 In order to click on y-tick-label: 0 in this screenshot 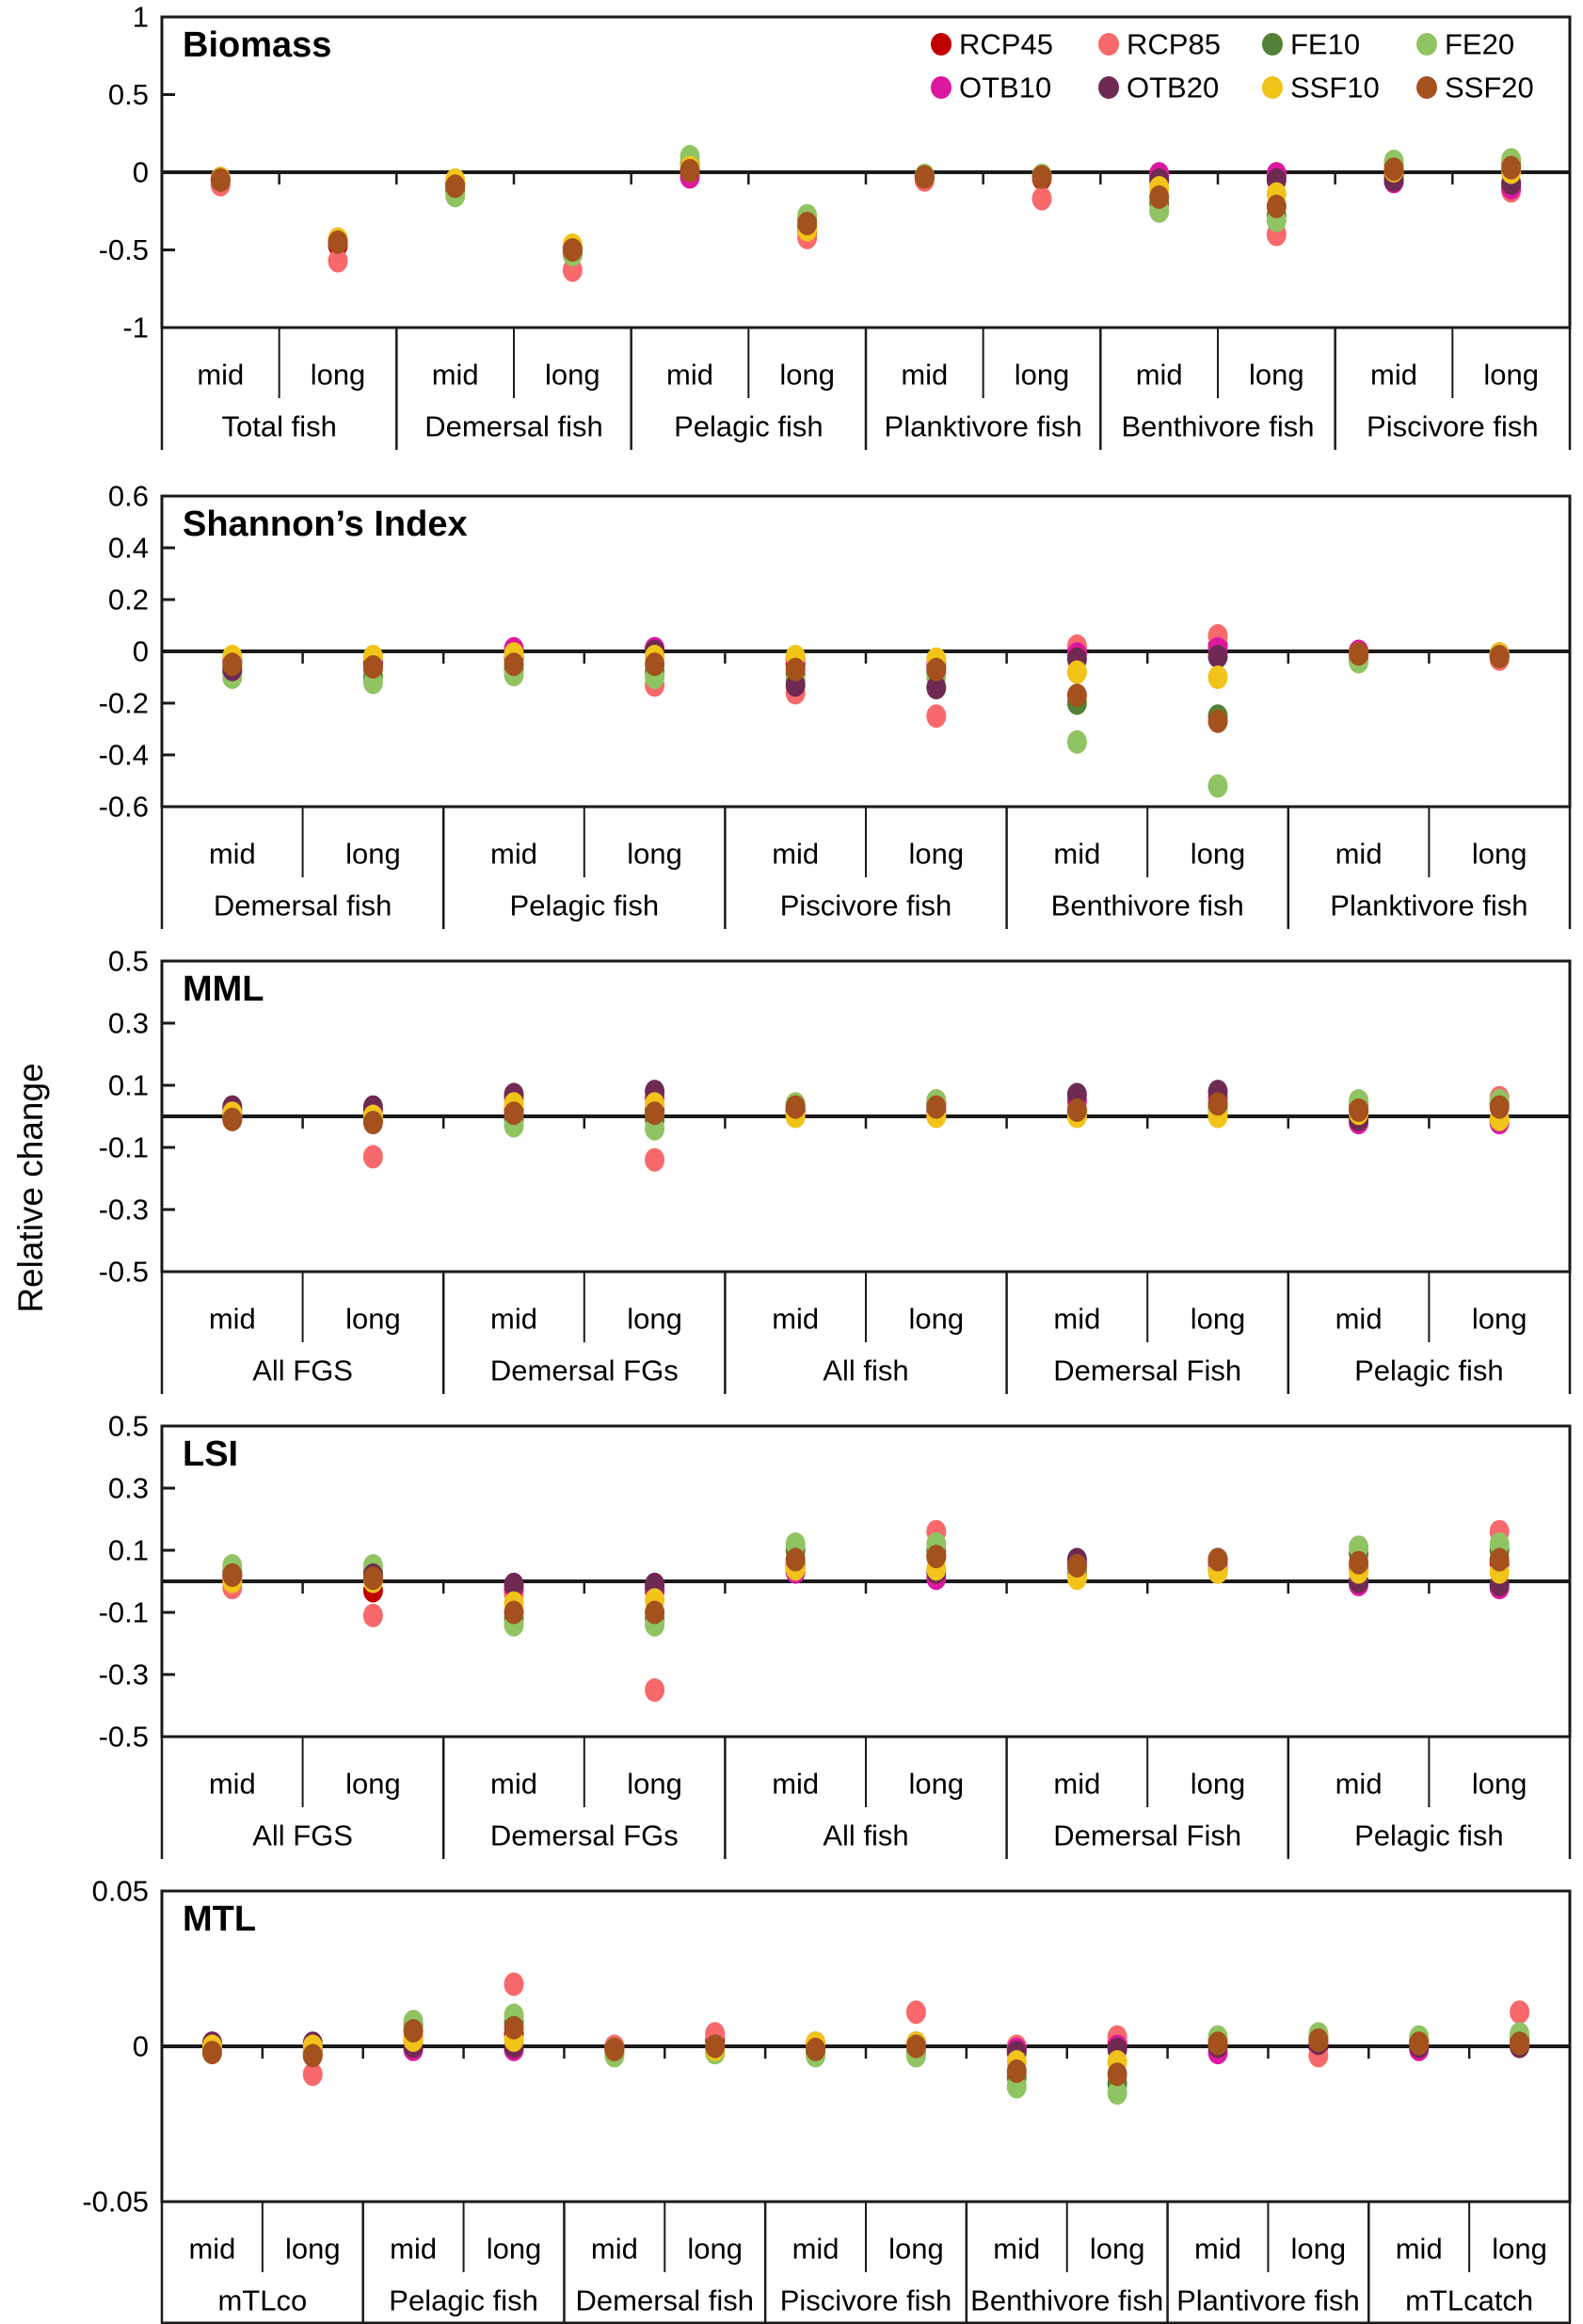, I will do `click(141, 651)`.